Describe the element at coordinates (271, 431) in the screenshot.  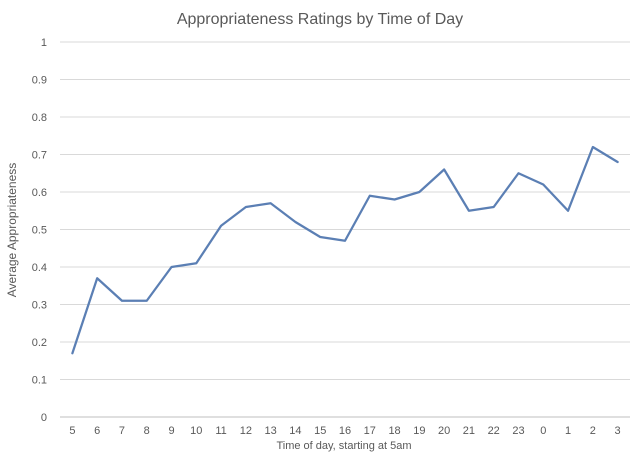
I see `x-tick-label: 13` at that location.